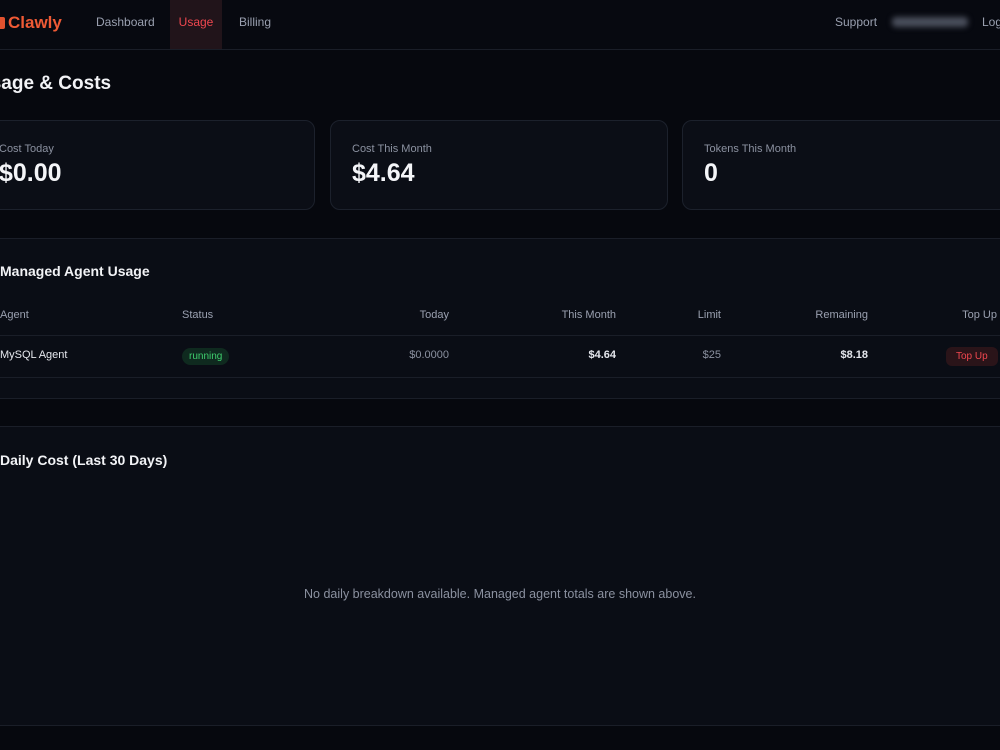 This screenshot has height=750, width=1000. Describe the element at coordinates (429, 355) in the screenshot. I see `today-cost: $0.0000` at that location.